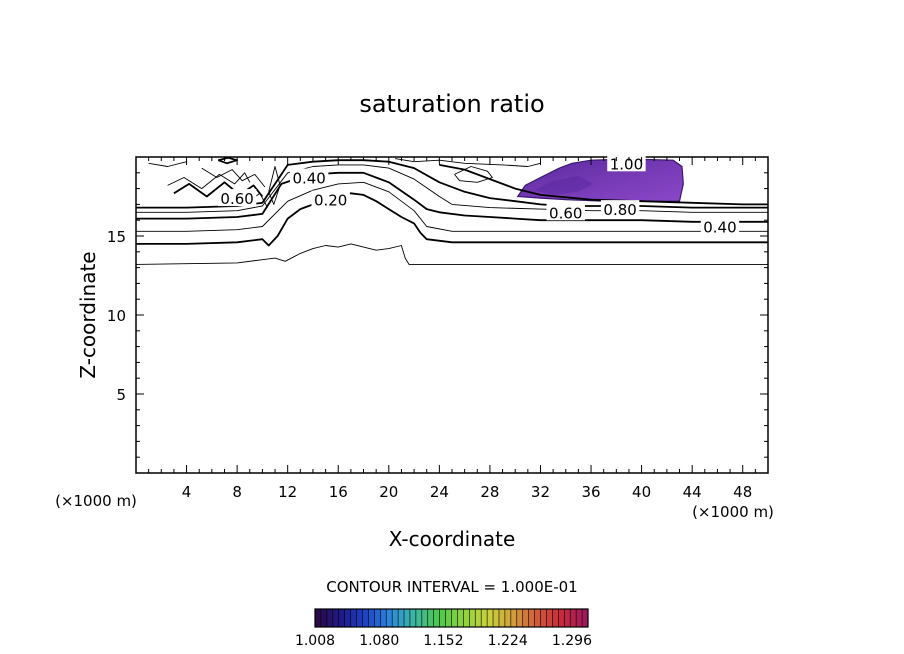 This screenshot has width=904, height=654. I want to click on colorbar-tick-label: 1.296, so click(572, 641).